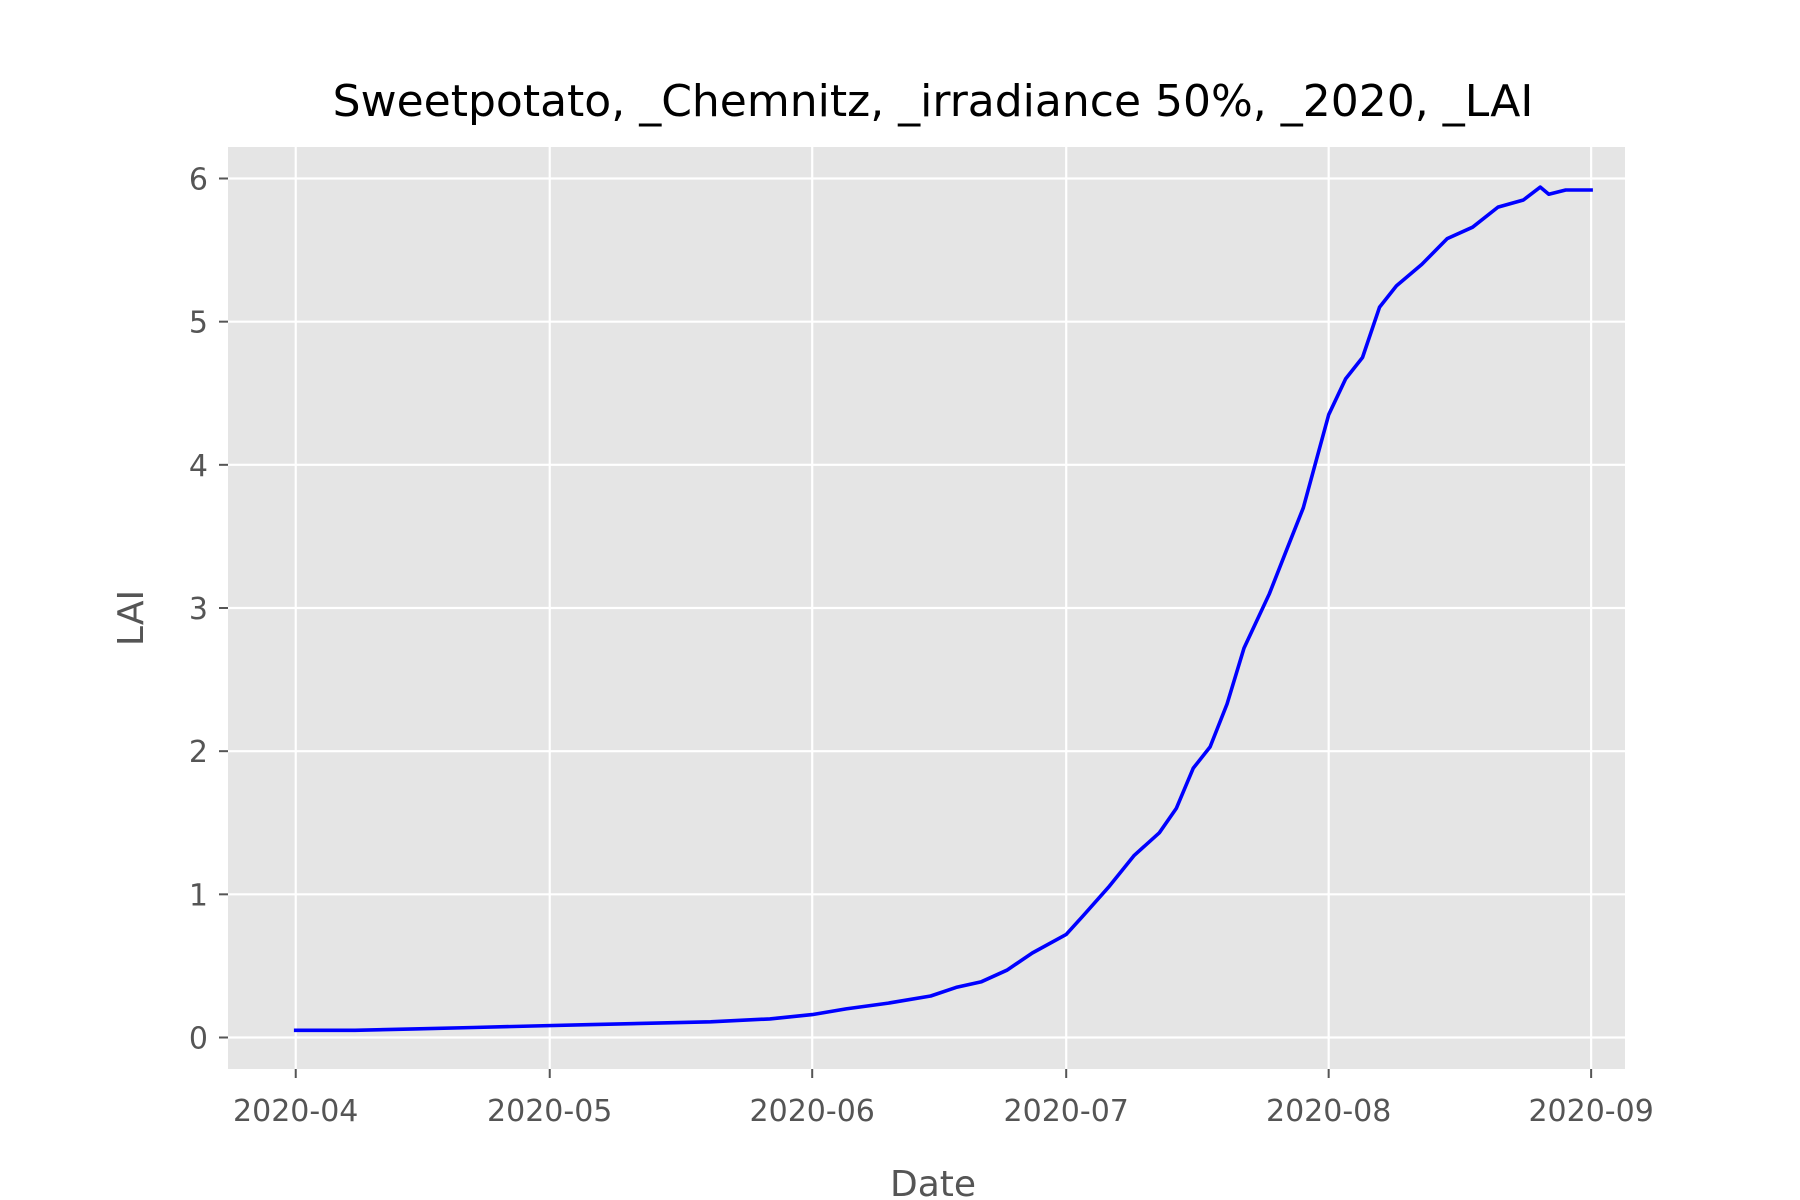 The width and height of the screenshot is (1800, 1200). What do you see at coordinates (1328, 1111) in the screenshot?
I see `x-tick-label: 2020-08` at bounding box center [1328, 1111].